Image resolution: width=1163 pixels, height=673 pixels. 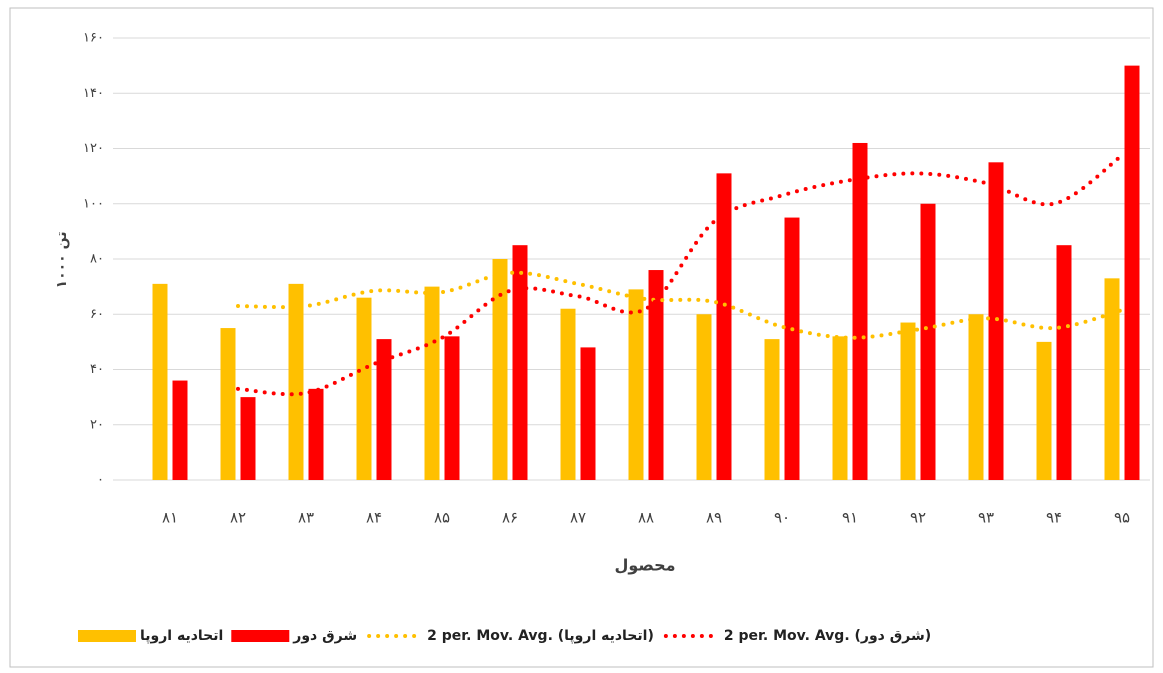 I want to click on y-tick-label: ۱۴۰, so click(x=93, y=93).